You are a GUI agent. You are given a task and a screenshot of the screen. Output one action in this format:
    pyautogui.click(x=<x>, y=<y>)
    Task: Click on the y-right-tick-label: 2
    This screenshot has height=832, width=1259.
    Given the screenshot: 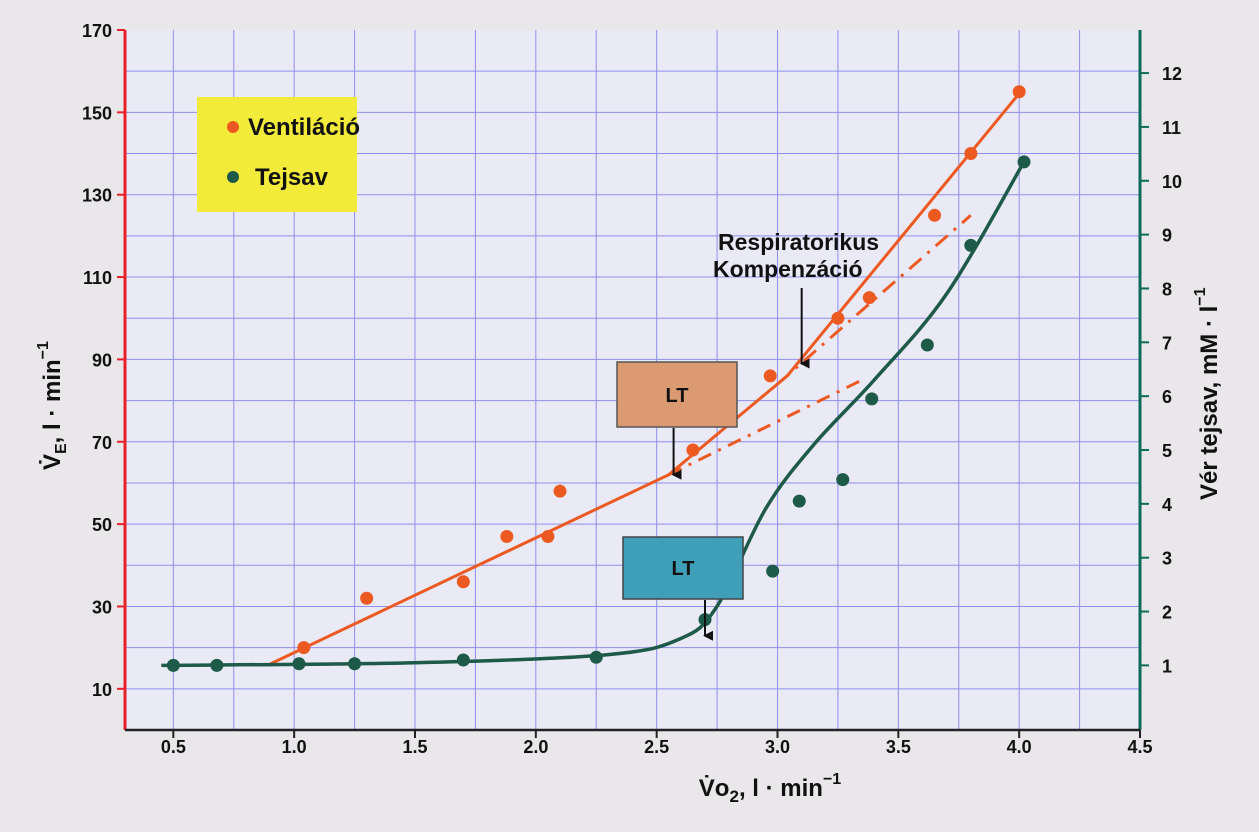 What is the action you would take?
    pyautogui.click(x=1167, y=613)
    